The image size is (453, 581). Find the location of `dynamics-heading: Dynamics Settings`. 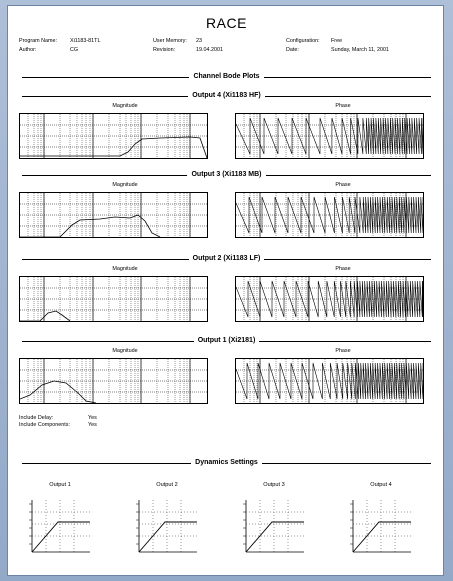

dynamics-heading: Dynamics Settings is located at coordinates (226, 463).